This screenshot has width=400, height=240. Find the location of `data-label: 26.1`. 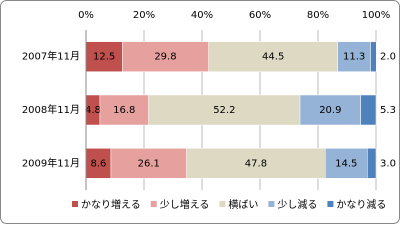

data-label: 26.1 is located at coordinates (149, 163).